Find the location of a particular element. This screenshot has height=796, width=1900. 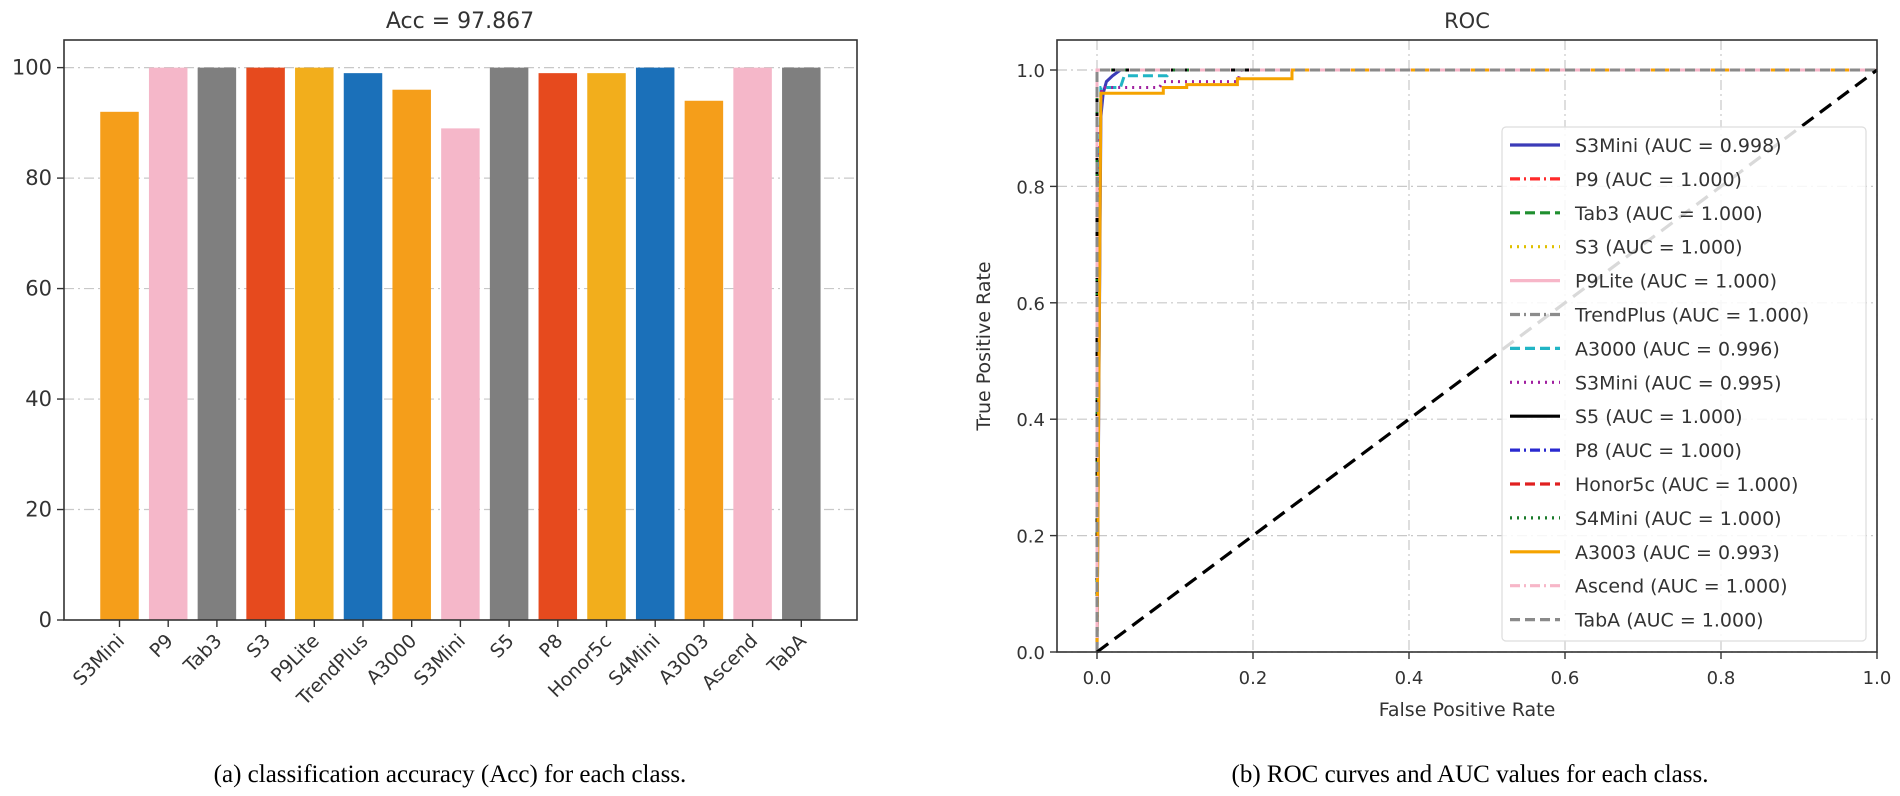

x-tick-label: 1.0 is located at coordinates (1877, 678).